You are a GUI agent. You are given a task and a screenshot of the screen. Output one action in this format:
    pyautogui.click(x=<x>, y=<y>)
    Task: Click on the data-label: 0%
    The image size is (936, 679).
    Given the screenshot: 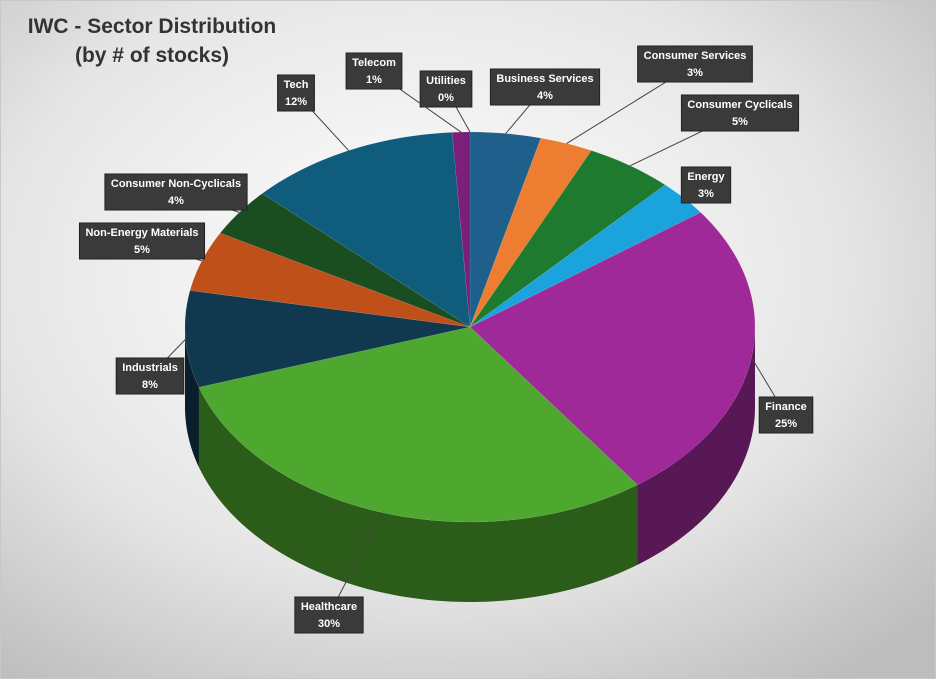 What is the action you would take?
    pyautogui.click(x=446, y=98)
    